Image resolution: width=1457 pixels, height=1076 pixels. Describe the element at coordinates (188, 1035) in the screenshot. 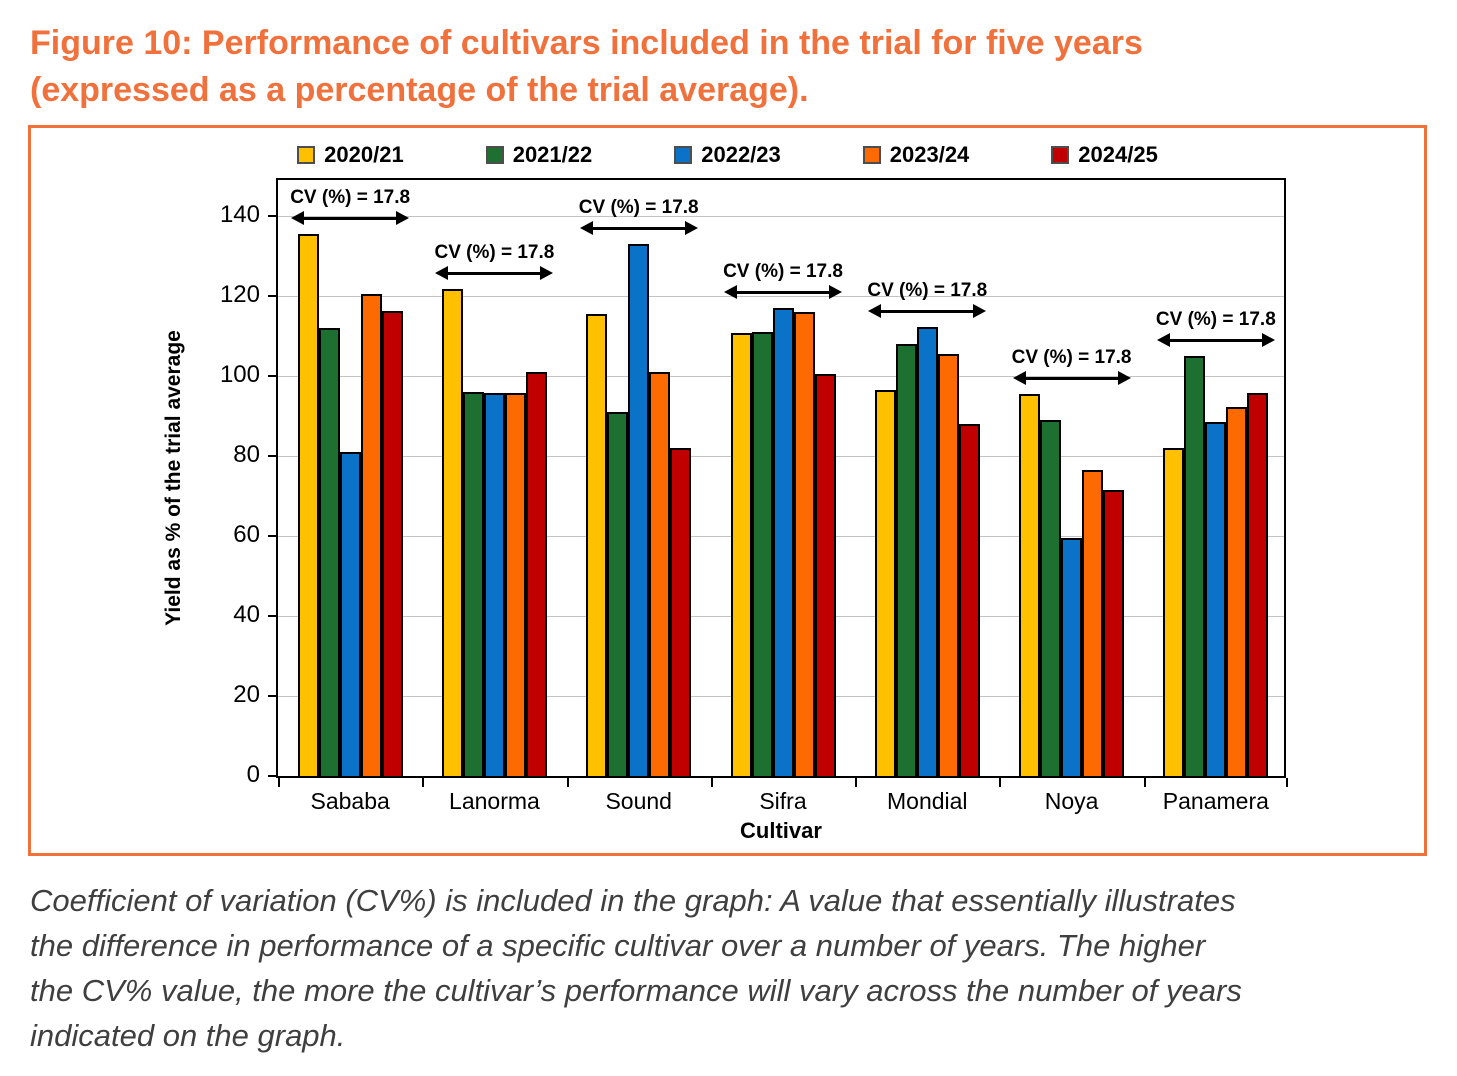

I see `caption-line: indicated on the graph.` at that location.